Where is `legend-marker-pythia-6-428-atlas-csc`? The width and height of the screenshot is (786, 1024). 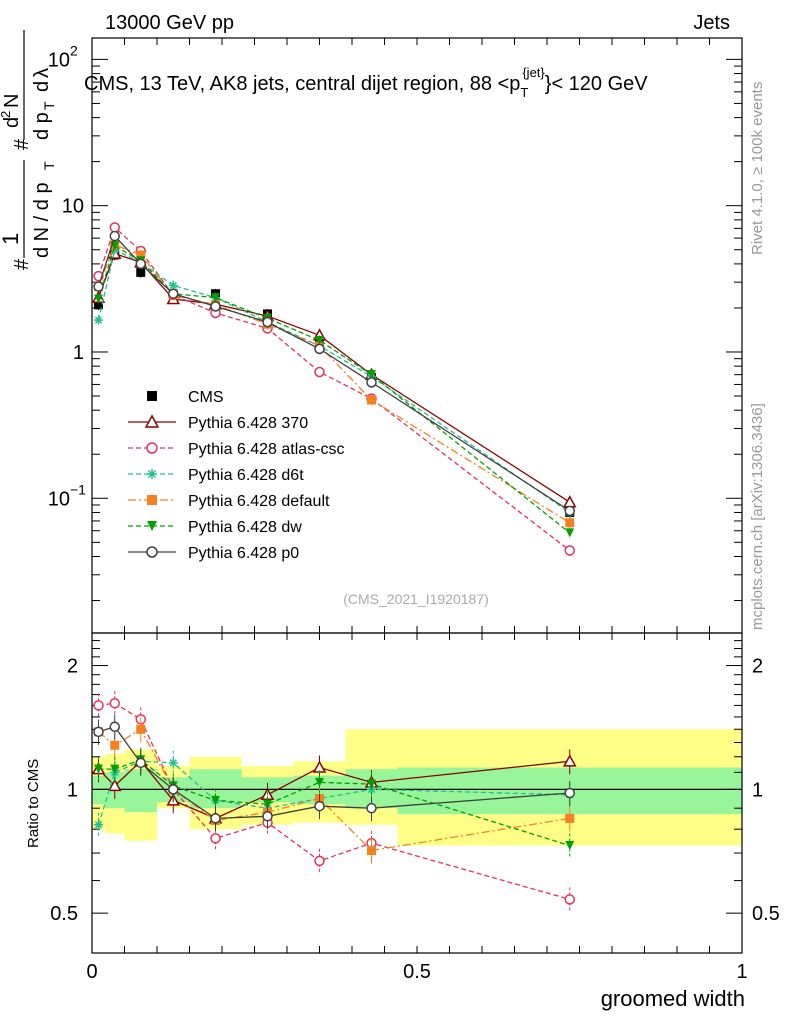 legend-marker-pythia-6-428-atlas-csc is located at coordinates (152, 448).